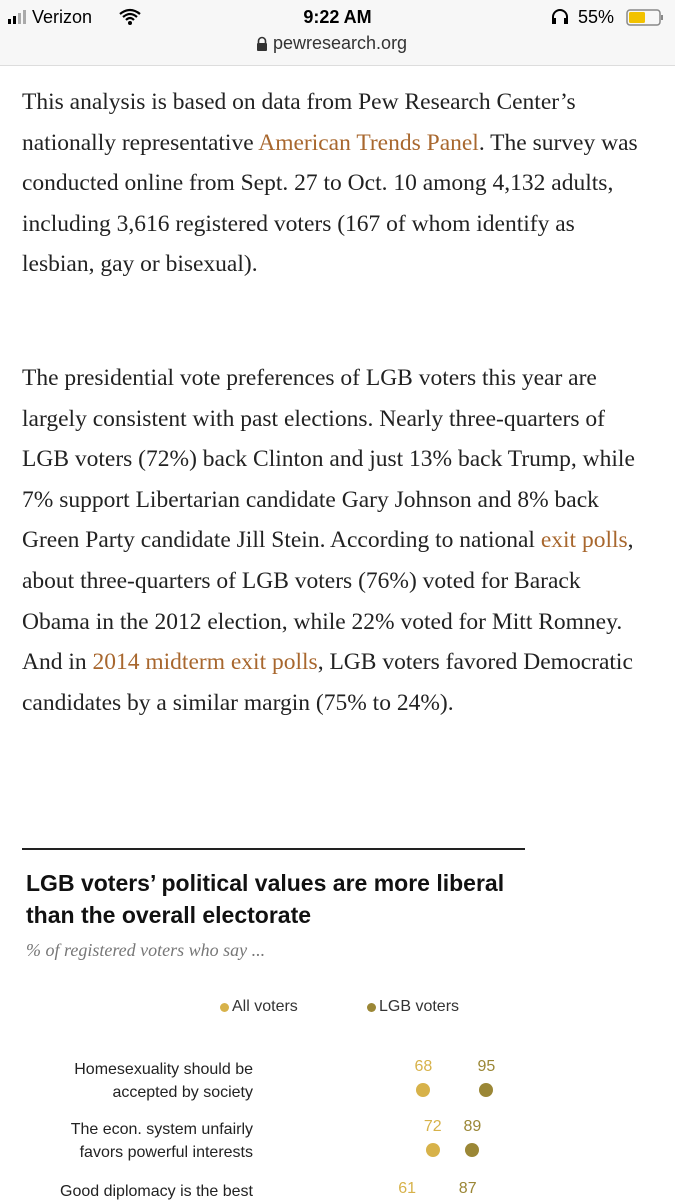 The image size is (675, 1200). What do you see at coordinates (596, 17) in the screenshot?
I see `battery-percent: 55%` at bounding box center [596, 17].